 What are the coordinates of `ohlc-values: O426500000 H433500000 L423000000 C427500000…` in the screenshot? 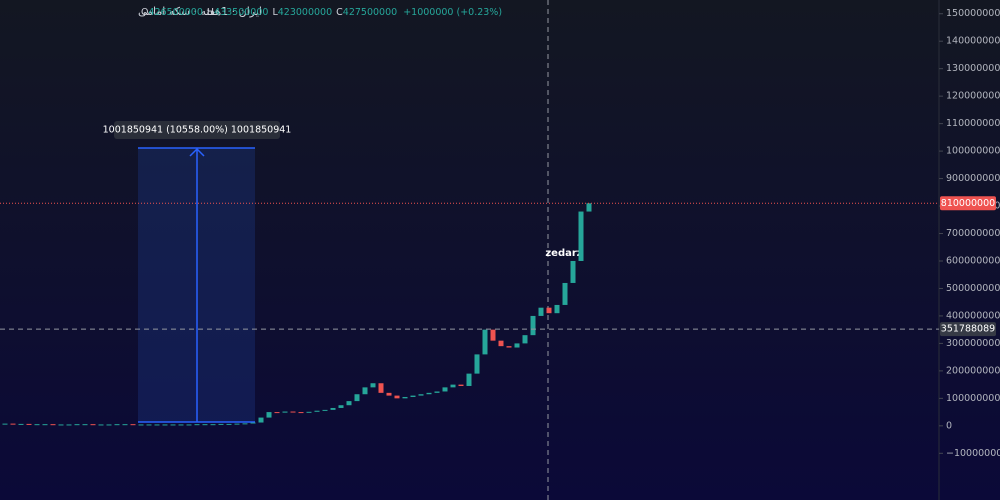 It's located at (321, 12).